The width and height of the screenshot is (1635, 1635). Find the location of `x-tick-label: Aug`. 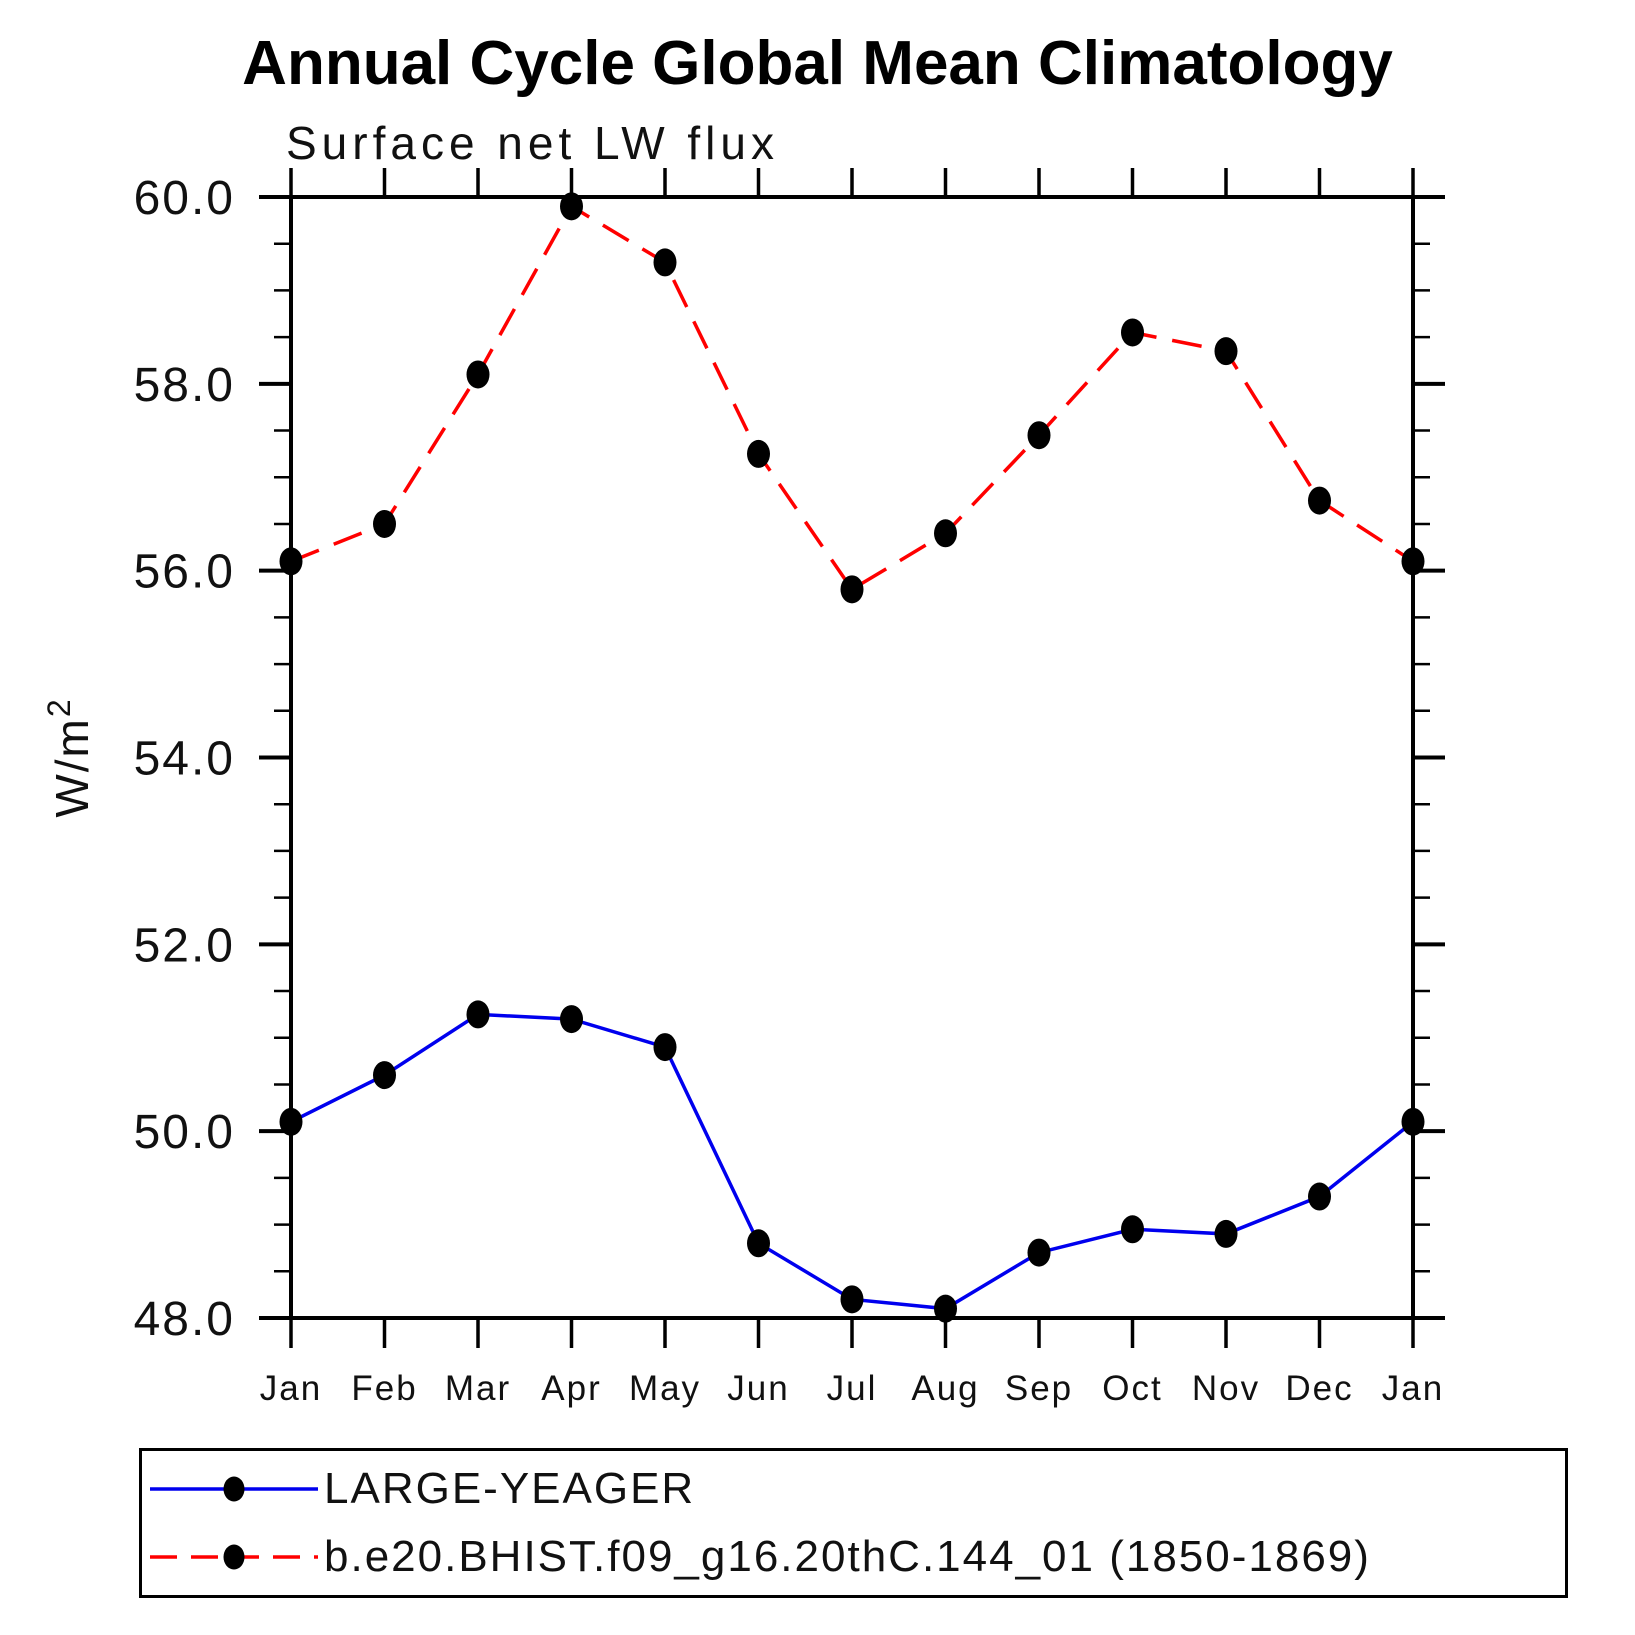

x-tick-label: Aug is located at coordinates (945, 1388).